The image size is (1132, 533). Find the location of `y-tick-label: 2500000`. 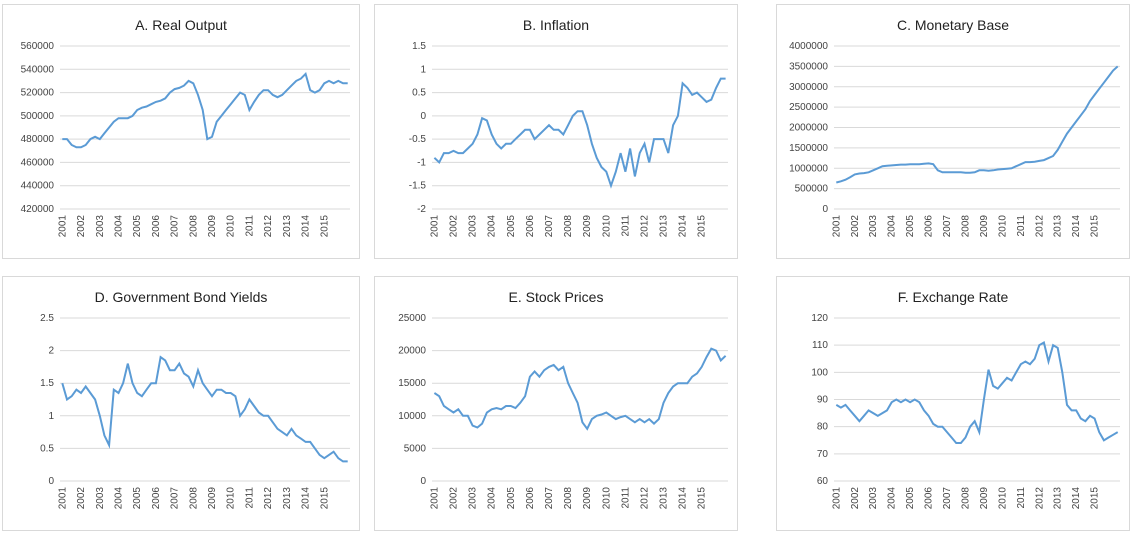

y-tick-label: 2500000 is located at coordinates (808, 107).